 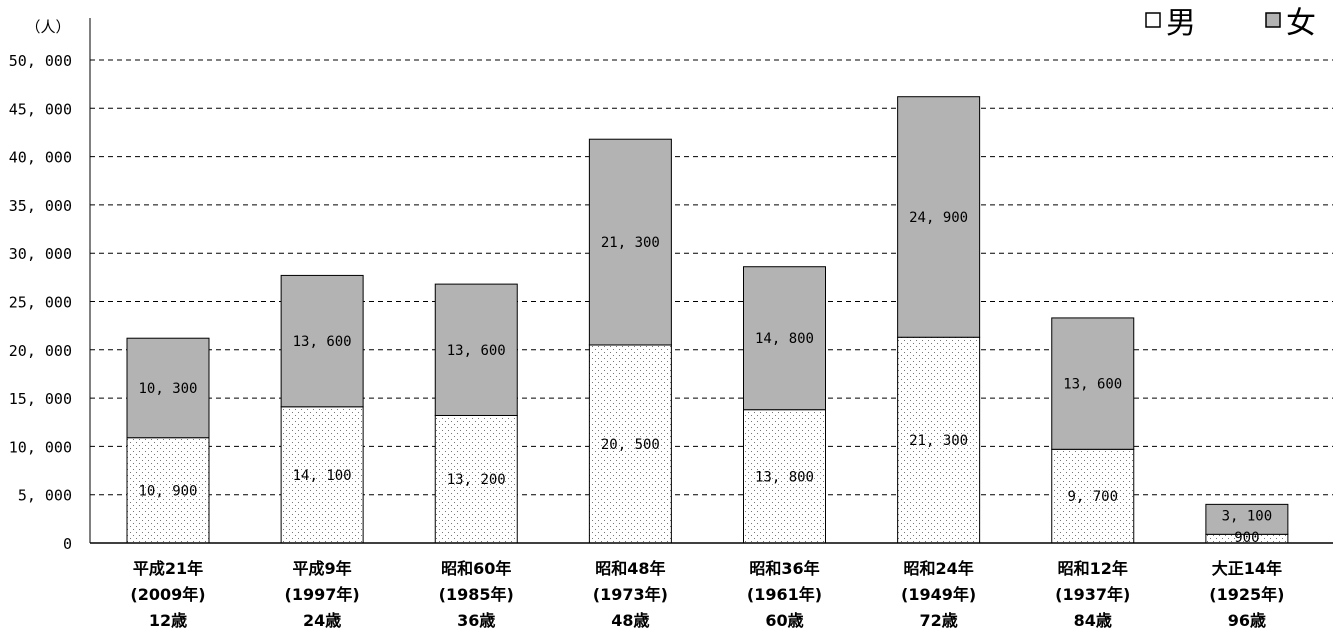 What do you see at coordinates (784, 594) in the screenshot?
I see `x-label-year: (1961年)` at bounding box center [784, 594].